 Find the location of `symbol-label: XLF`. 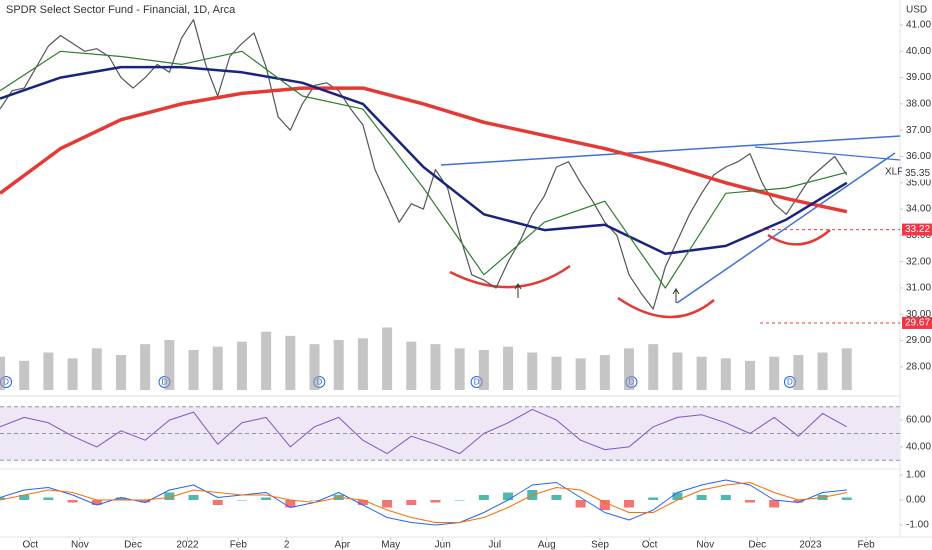

symbol-label: XLF is located at coordinates (894, 172).